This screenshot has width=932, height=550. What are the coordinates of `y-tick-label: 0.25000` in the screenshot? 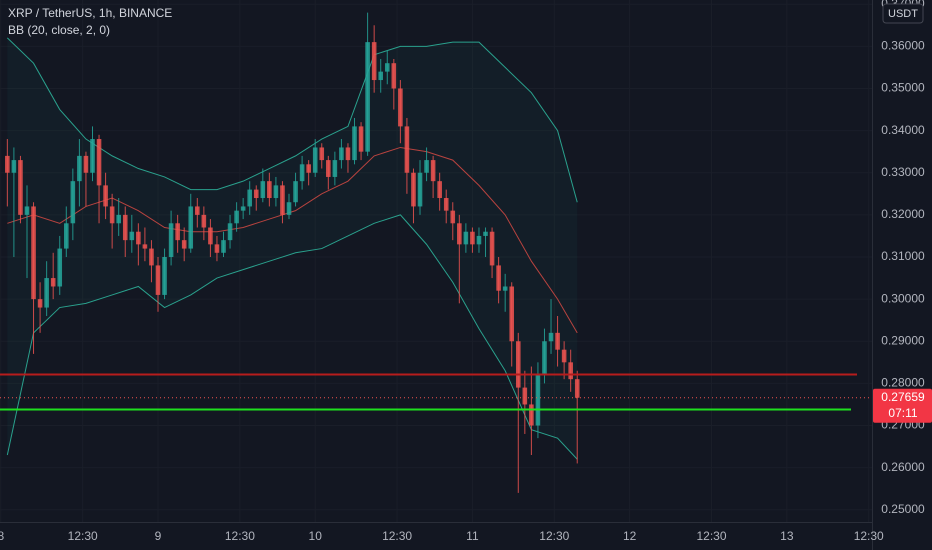 It's located at (903, 509).